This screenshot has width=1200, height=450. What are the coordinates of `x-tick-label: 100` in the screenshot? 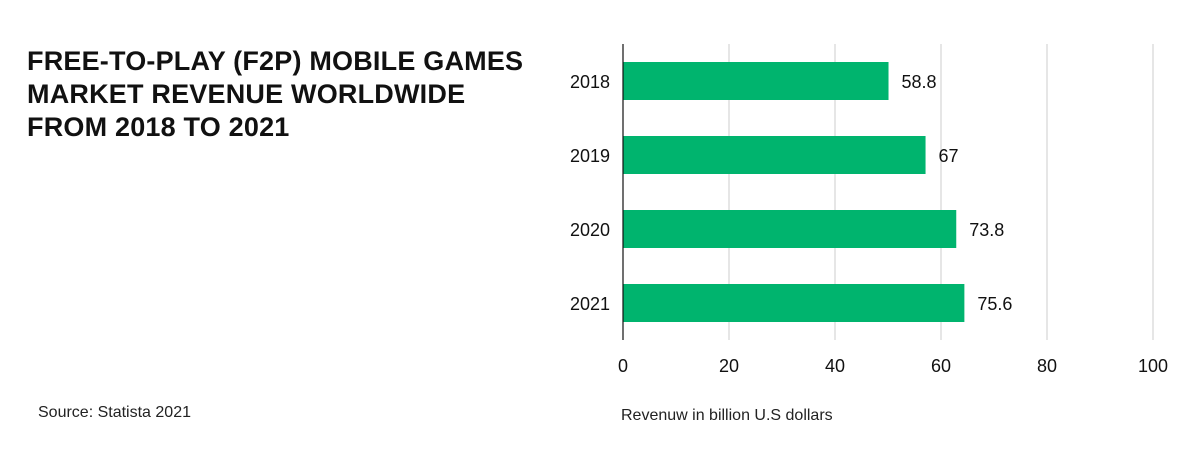 It's located at (1153, 366).